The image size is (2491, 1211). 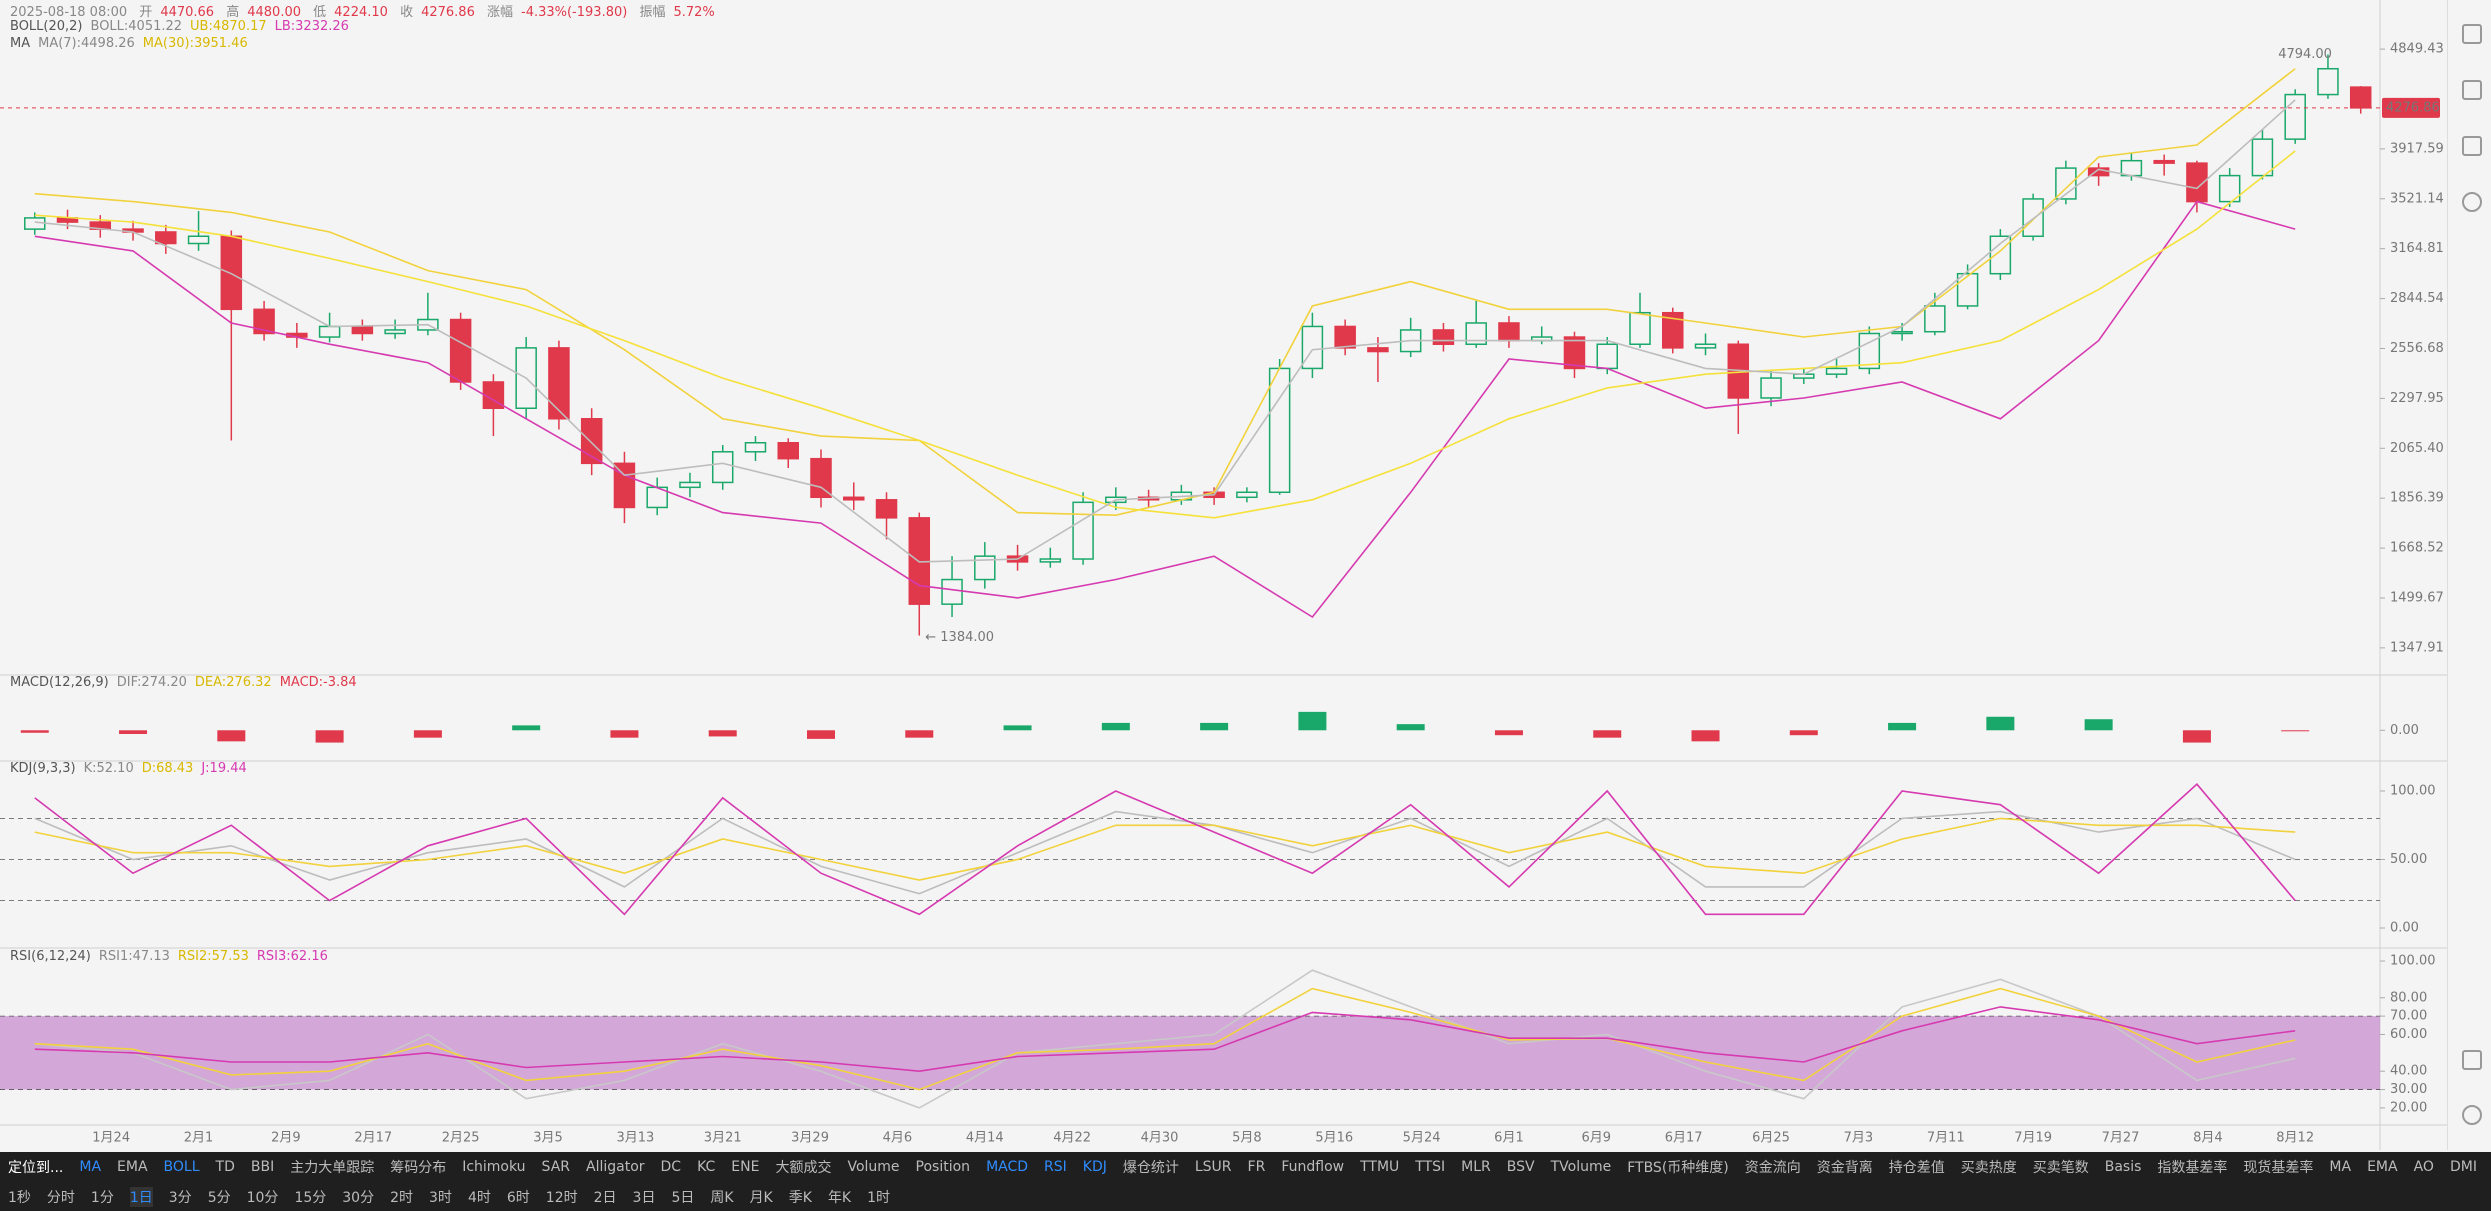 What do you see at coordinates (561, 1197) in the screenshot?
I see `toolbar-item: 12时` at bounding box center [561, 1197].